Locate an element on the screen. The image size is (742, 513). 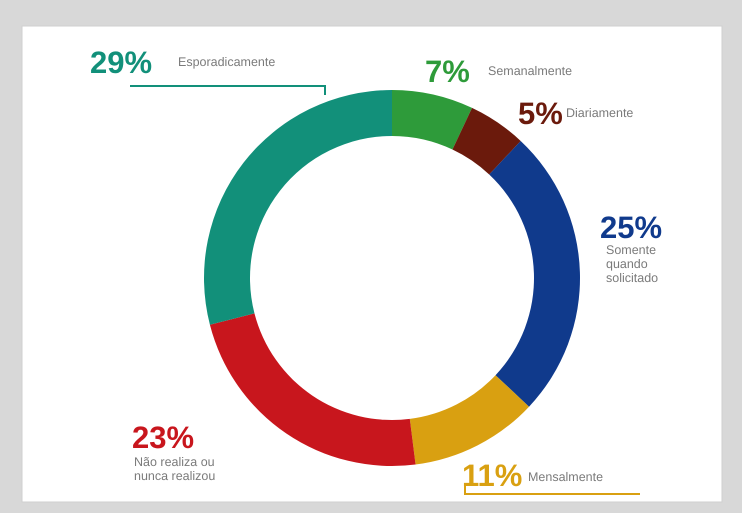
data-label: 25% is located at coordinates (631, 227).